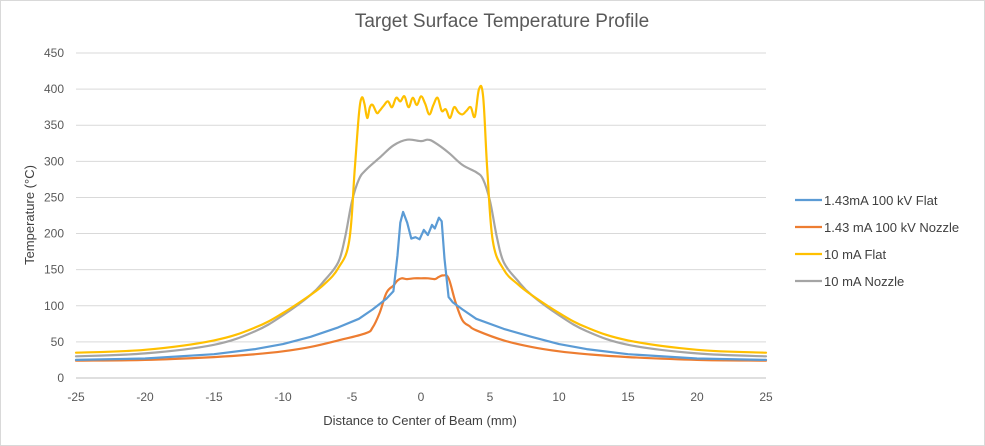 This screenshot has width=985, height=446. What do you see at coordinates (54, 161) in the screenshot?
I see `y-tick-label: 300` at bounding box center [54, 161].